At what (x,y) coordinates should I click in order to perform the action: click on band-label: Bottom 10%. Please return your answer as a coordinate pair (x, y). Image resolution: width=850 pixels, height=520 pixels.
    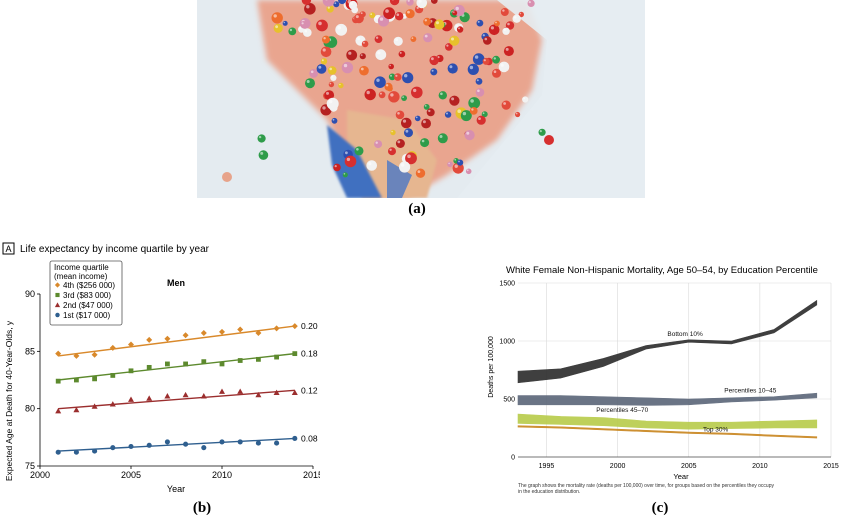
    Looking at the image, I should click on (685, 334).